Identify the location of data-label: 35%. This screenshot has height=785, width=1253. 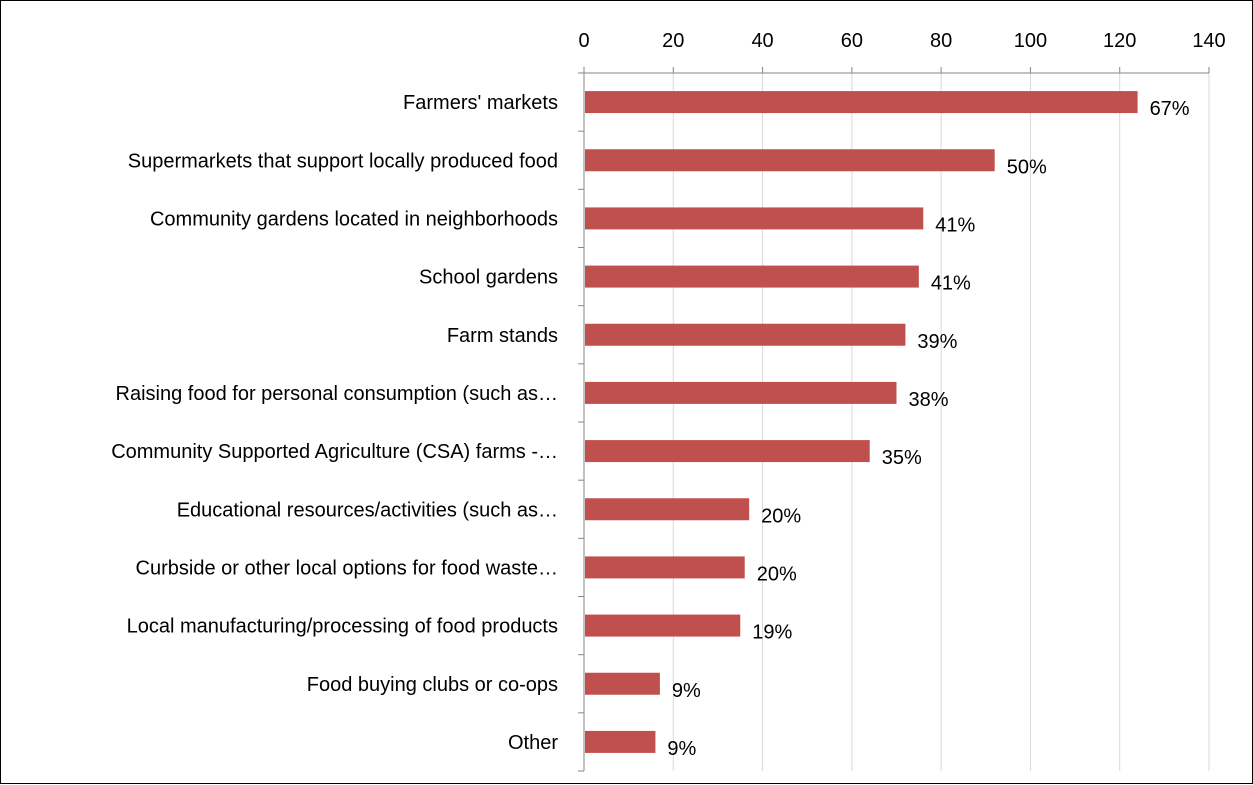
(902, 458).